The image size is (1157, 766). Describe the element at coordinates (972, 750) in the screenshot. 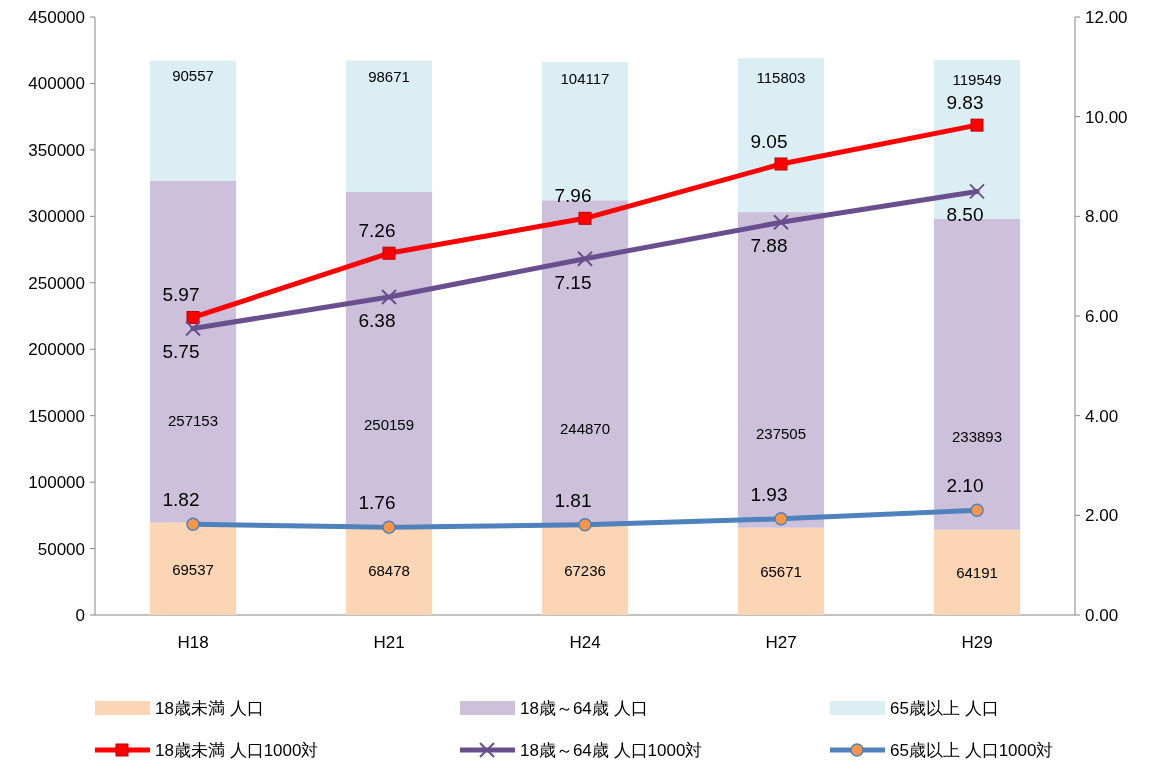

I see `legend-label: 65歳以上 人口1000対` at that location.